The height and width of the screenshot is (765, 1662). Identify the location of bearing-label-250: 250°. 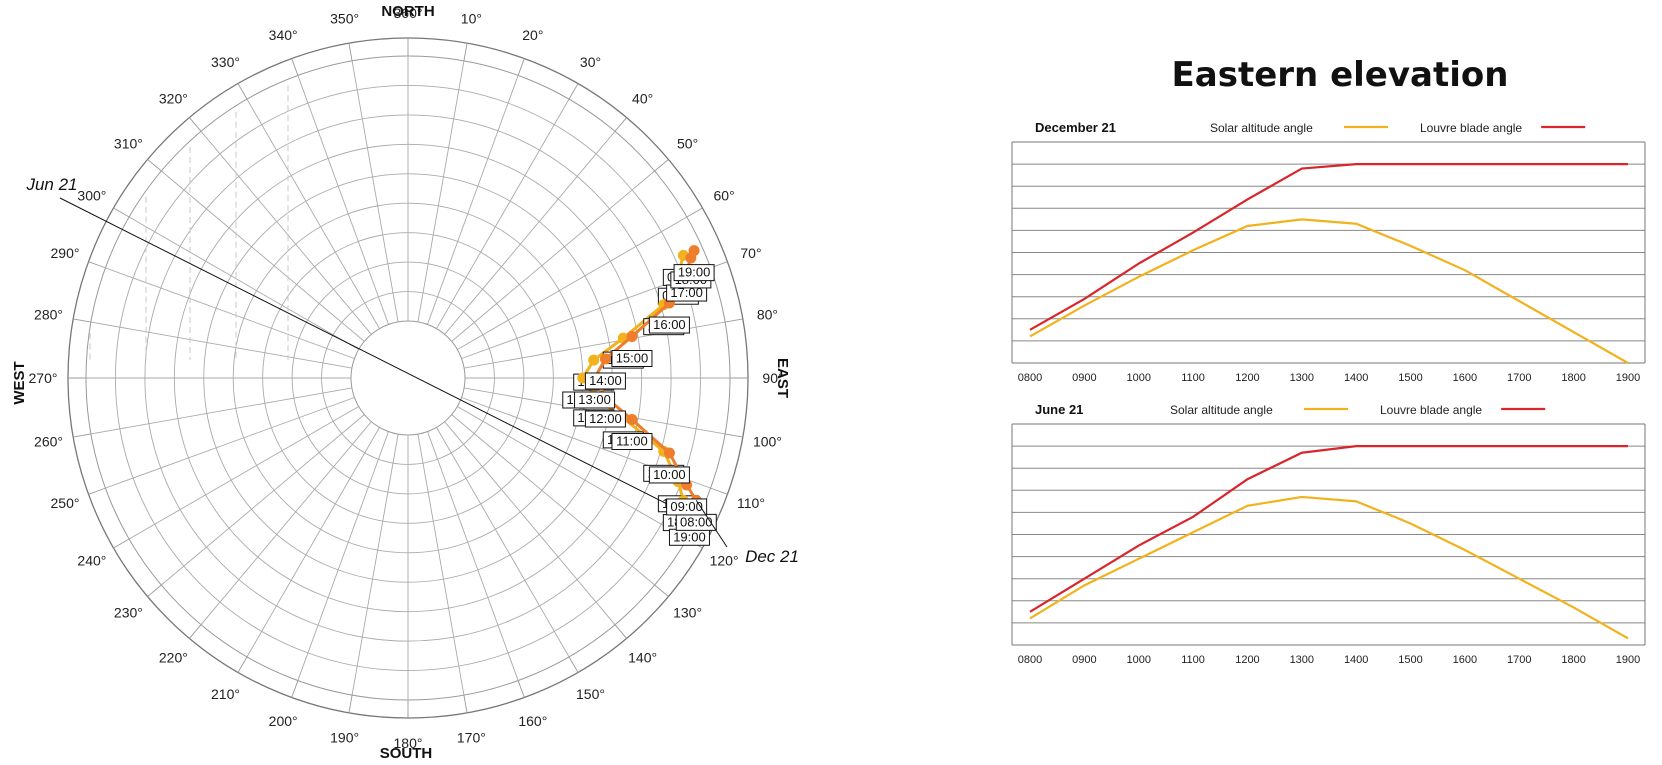
(65, 503).